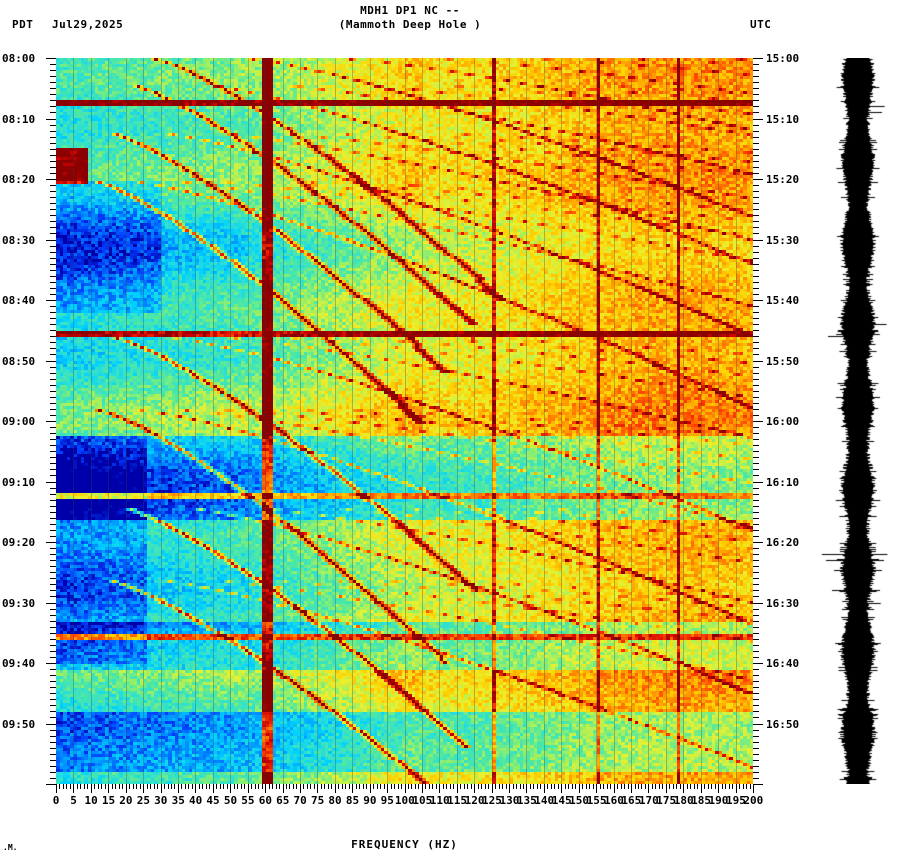 Image resolution: width=902 pixels, height=864 pixels. Describe the element at coordinates (761, 24) in the screenshot. I see `timezone-label-right: UTC` at that location.